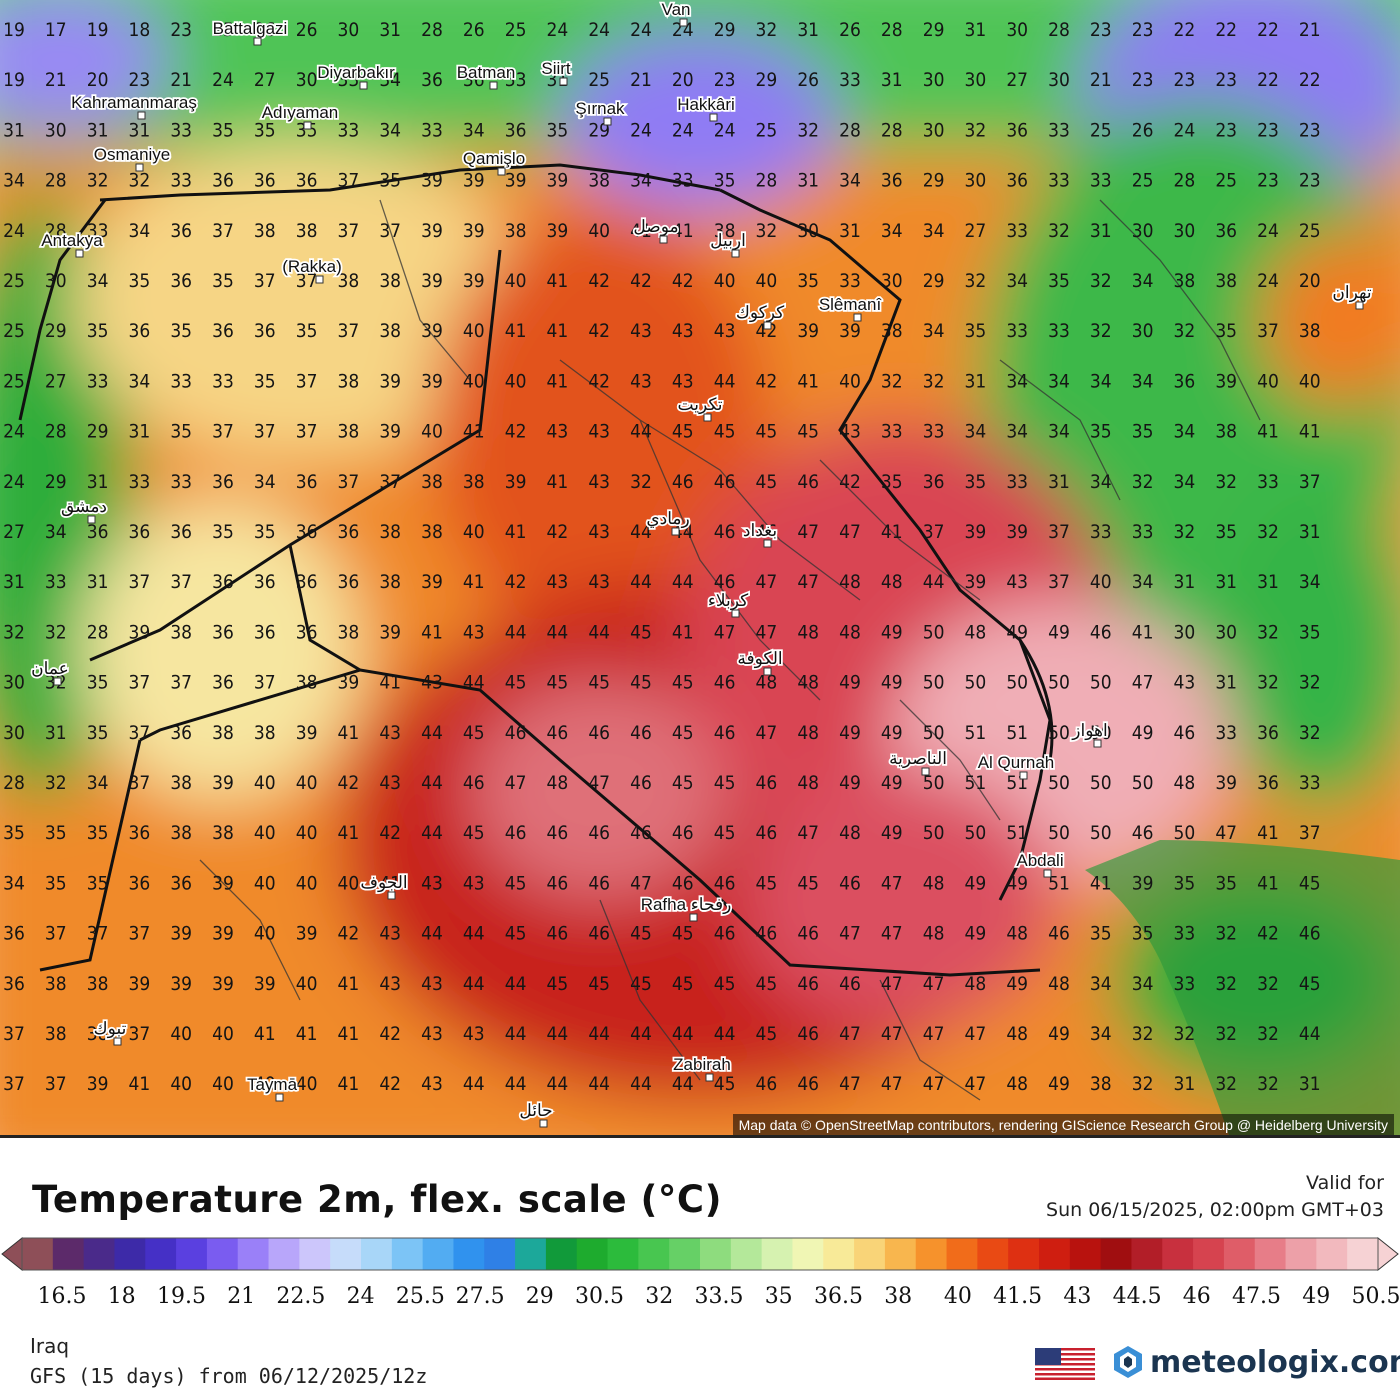 Image resolution: width=1400 pixels, height=1400 pixels. I want to click on temperature-value: 23, so click(1268, 130).